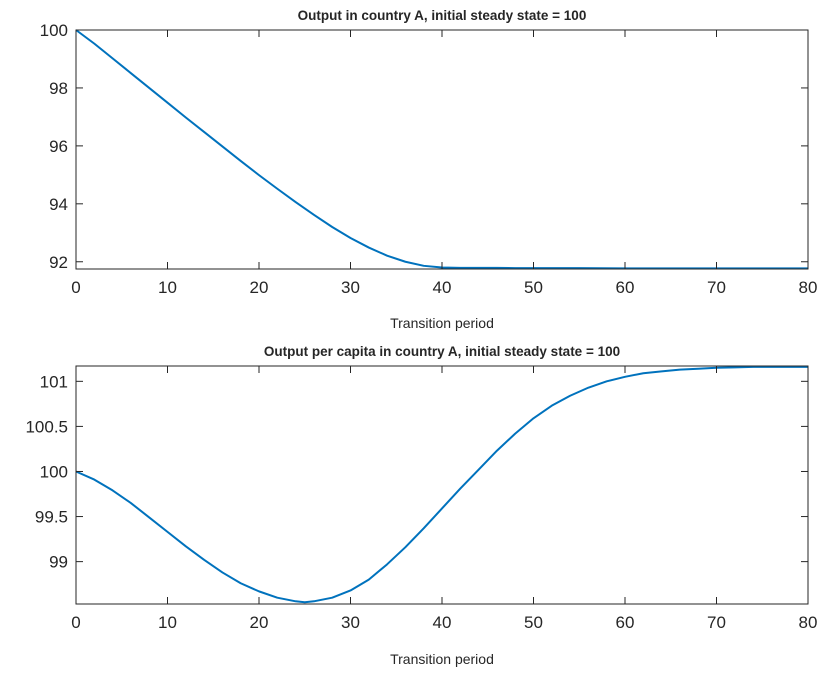 This screenshot has height=673, width=824. What do you see at coordinates (808, 287) in the screenshot?
I see `top-chart-x-tick-label: 80` at bounding box center [808, 287].